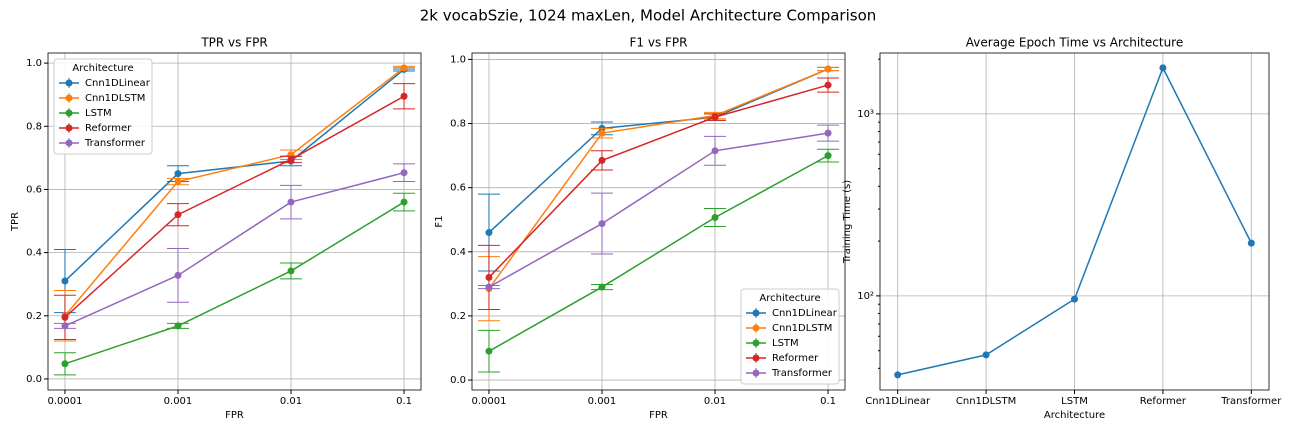 The width and height of the screenshot is (1296, 436). Describe the element at coordinates (439, 221) in the screenshot. I see `y-axis-label: F1` at that location.